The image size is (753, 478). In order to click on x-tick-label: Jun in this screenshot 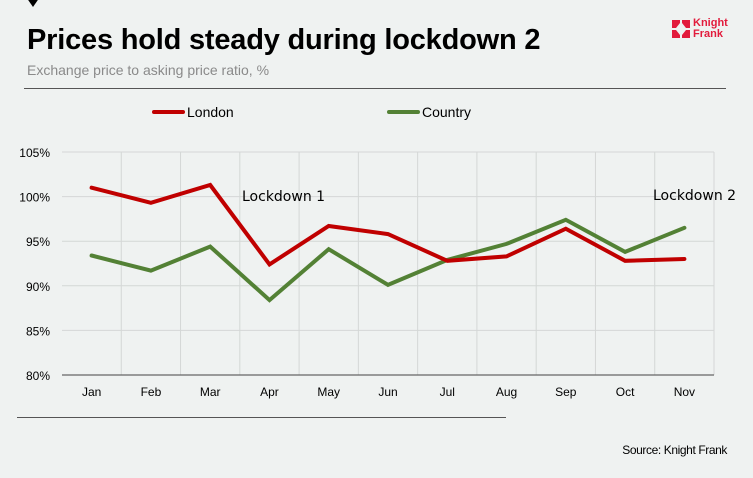, I will do `click(387, 392)`.